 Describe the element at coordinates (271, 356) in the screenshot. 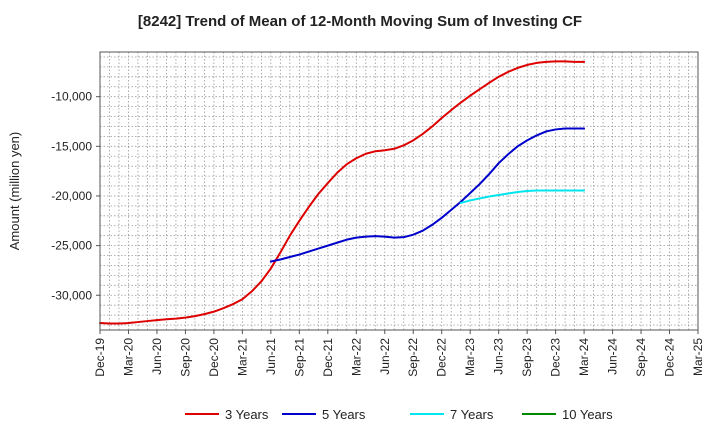

I see `x-tick-label: Jun-21` at that location.